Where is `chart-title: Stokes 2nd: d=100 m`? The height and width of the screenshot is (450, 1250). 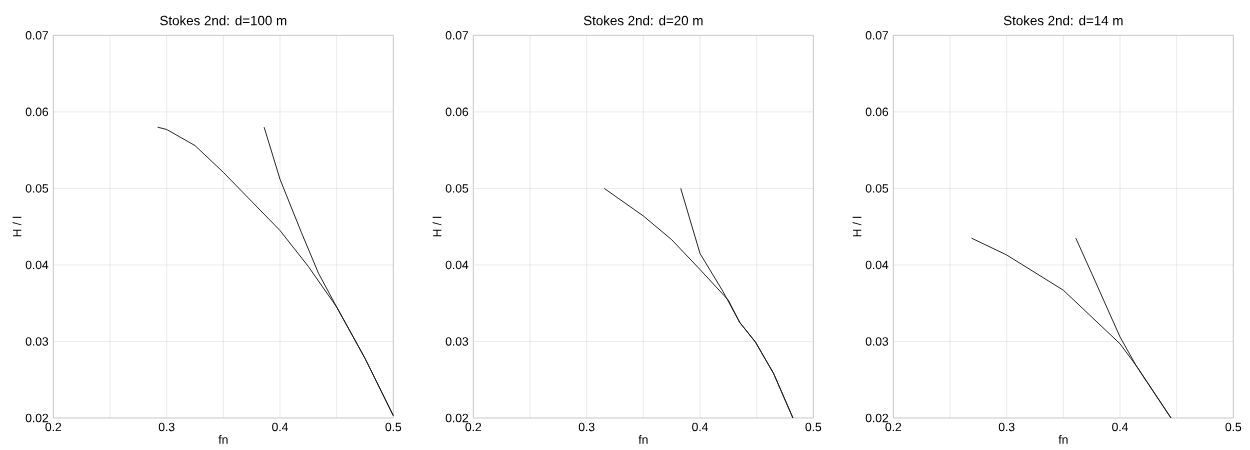 chart-title: Stokes 2nd: d=100 m is located at coordinates (223, 20).